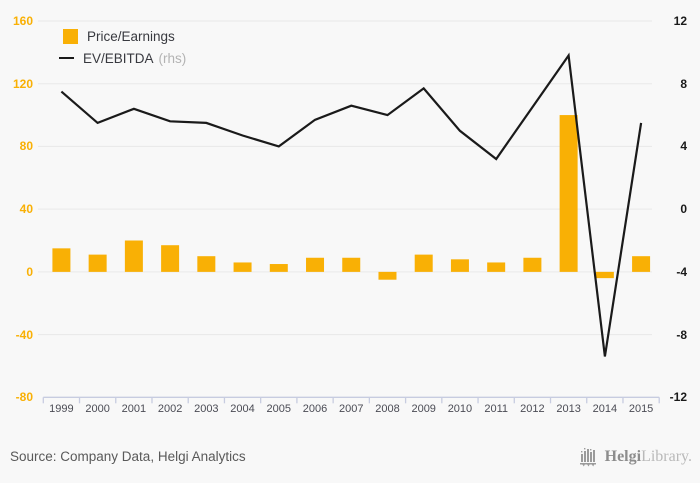 The height and width of the screenshot is (483, 700). I want to click on left-axis-tick-label: 0, so click(29, 271).